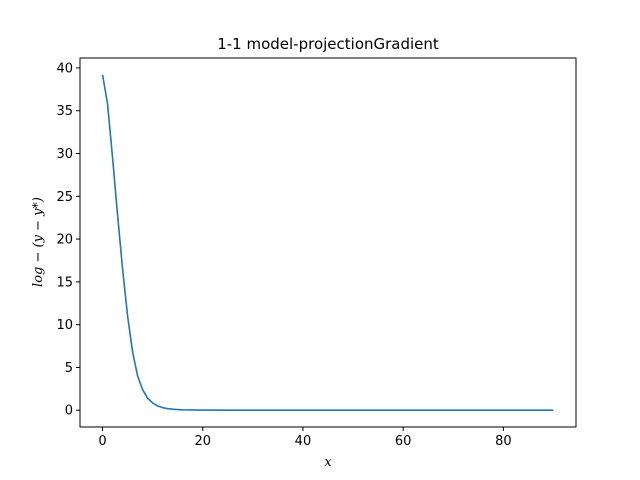  What do you see at coordinates (38, 242) in the screenshot?
I see `y-axis-label: log − (y − y*)` at bounding box center [38, 242].